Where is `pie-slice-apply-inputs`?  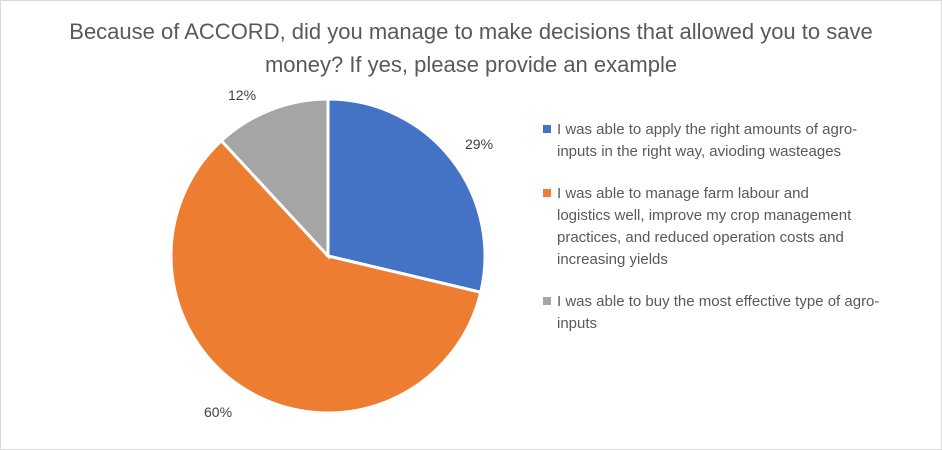 pie-slice-apply-inputs is located at coordinates (406, 196).